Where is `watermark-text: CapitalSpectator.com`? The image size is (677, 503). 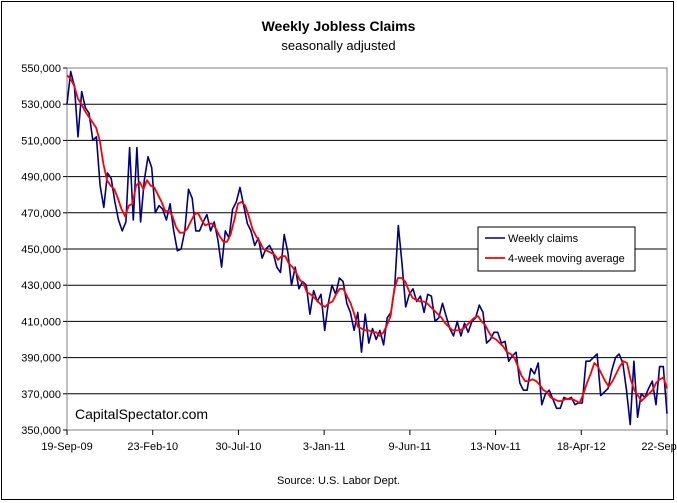 watermark-text: CapitalSpectator.com is located at coordinates (141, 414).